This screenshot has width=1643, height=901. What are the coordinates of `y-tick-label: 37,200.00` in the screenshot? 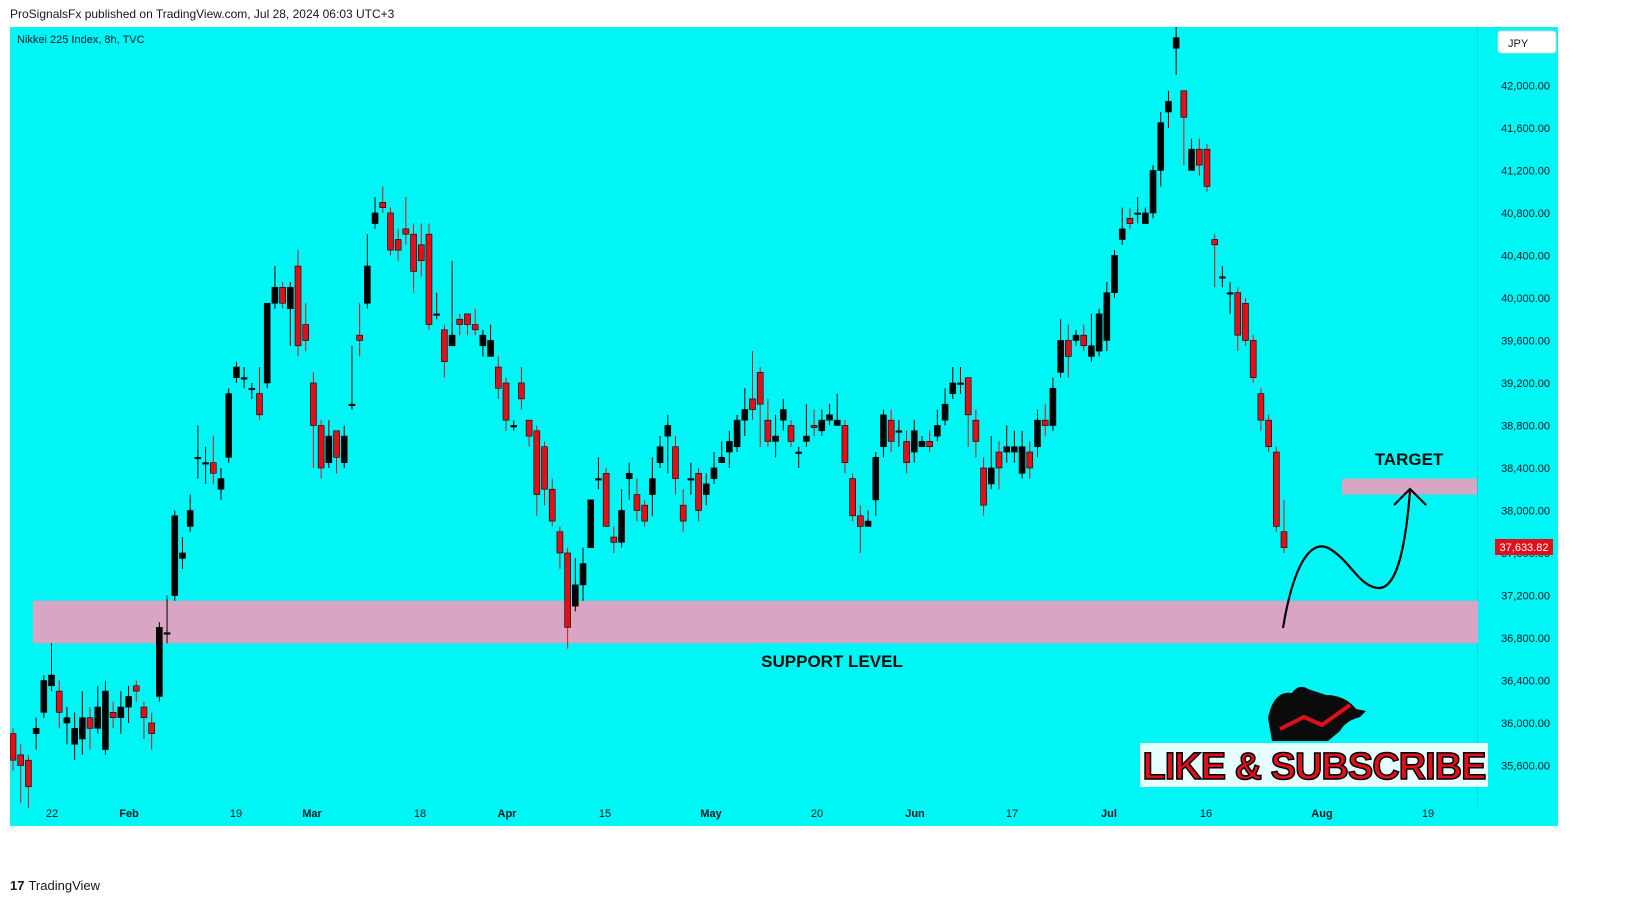 It's located at (1525, 596).